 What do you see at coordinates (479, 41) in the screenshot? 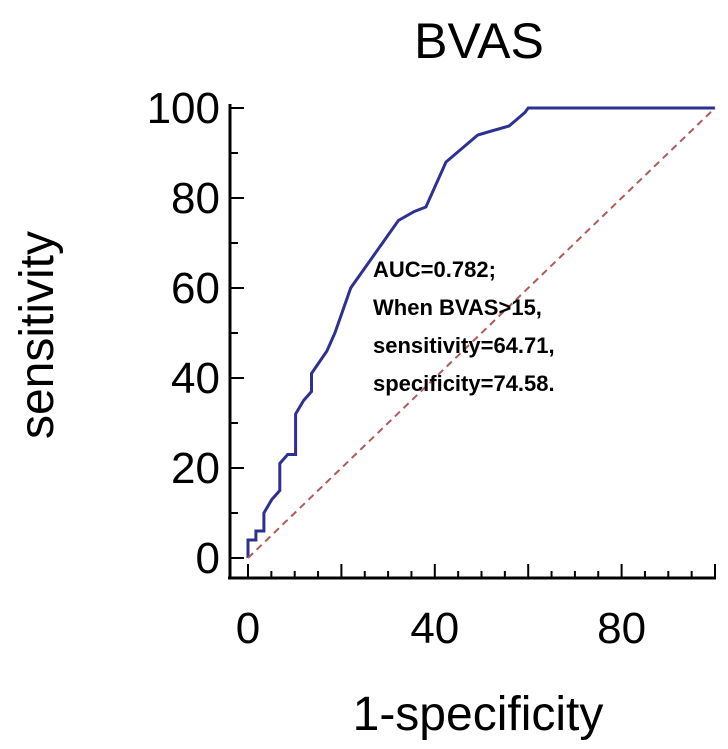
I see `chart-title: BVAS` at bounding box center [479, 41].